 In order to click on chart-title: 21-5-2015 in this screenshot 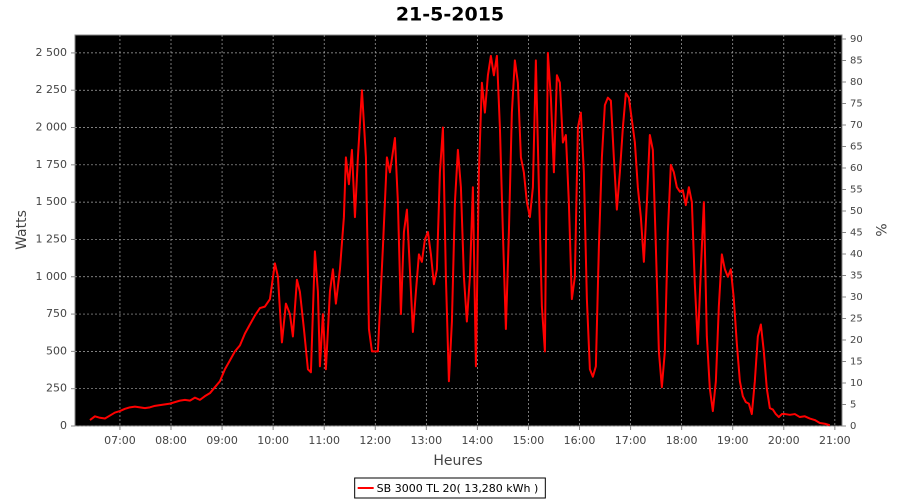, I will do `click(450, 15)`.